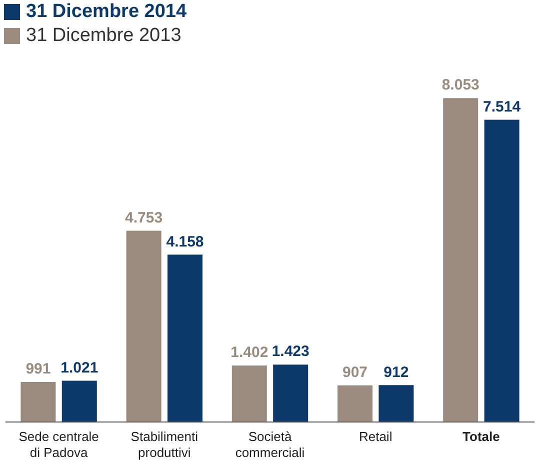 Image resolution: width=540 pixels, height=471 pixels. Describe the element at coordinates (502, 107) in the screenshot. I see `data-label: 7.514` at that location.